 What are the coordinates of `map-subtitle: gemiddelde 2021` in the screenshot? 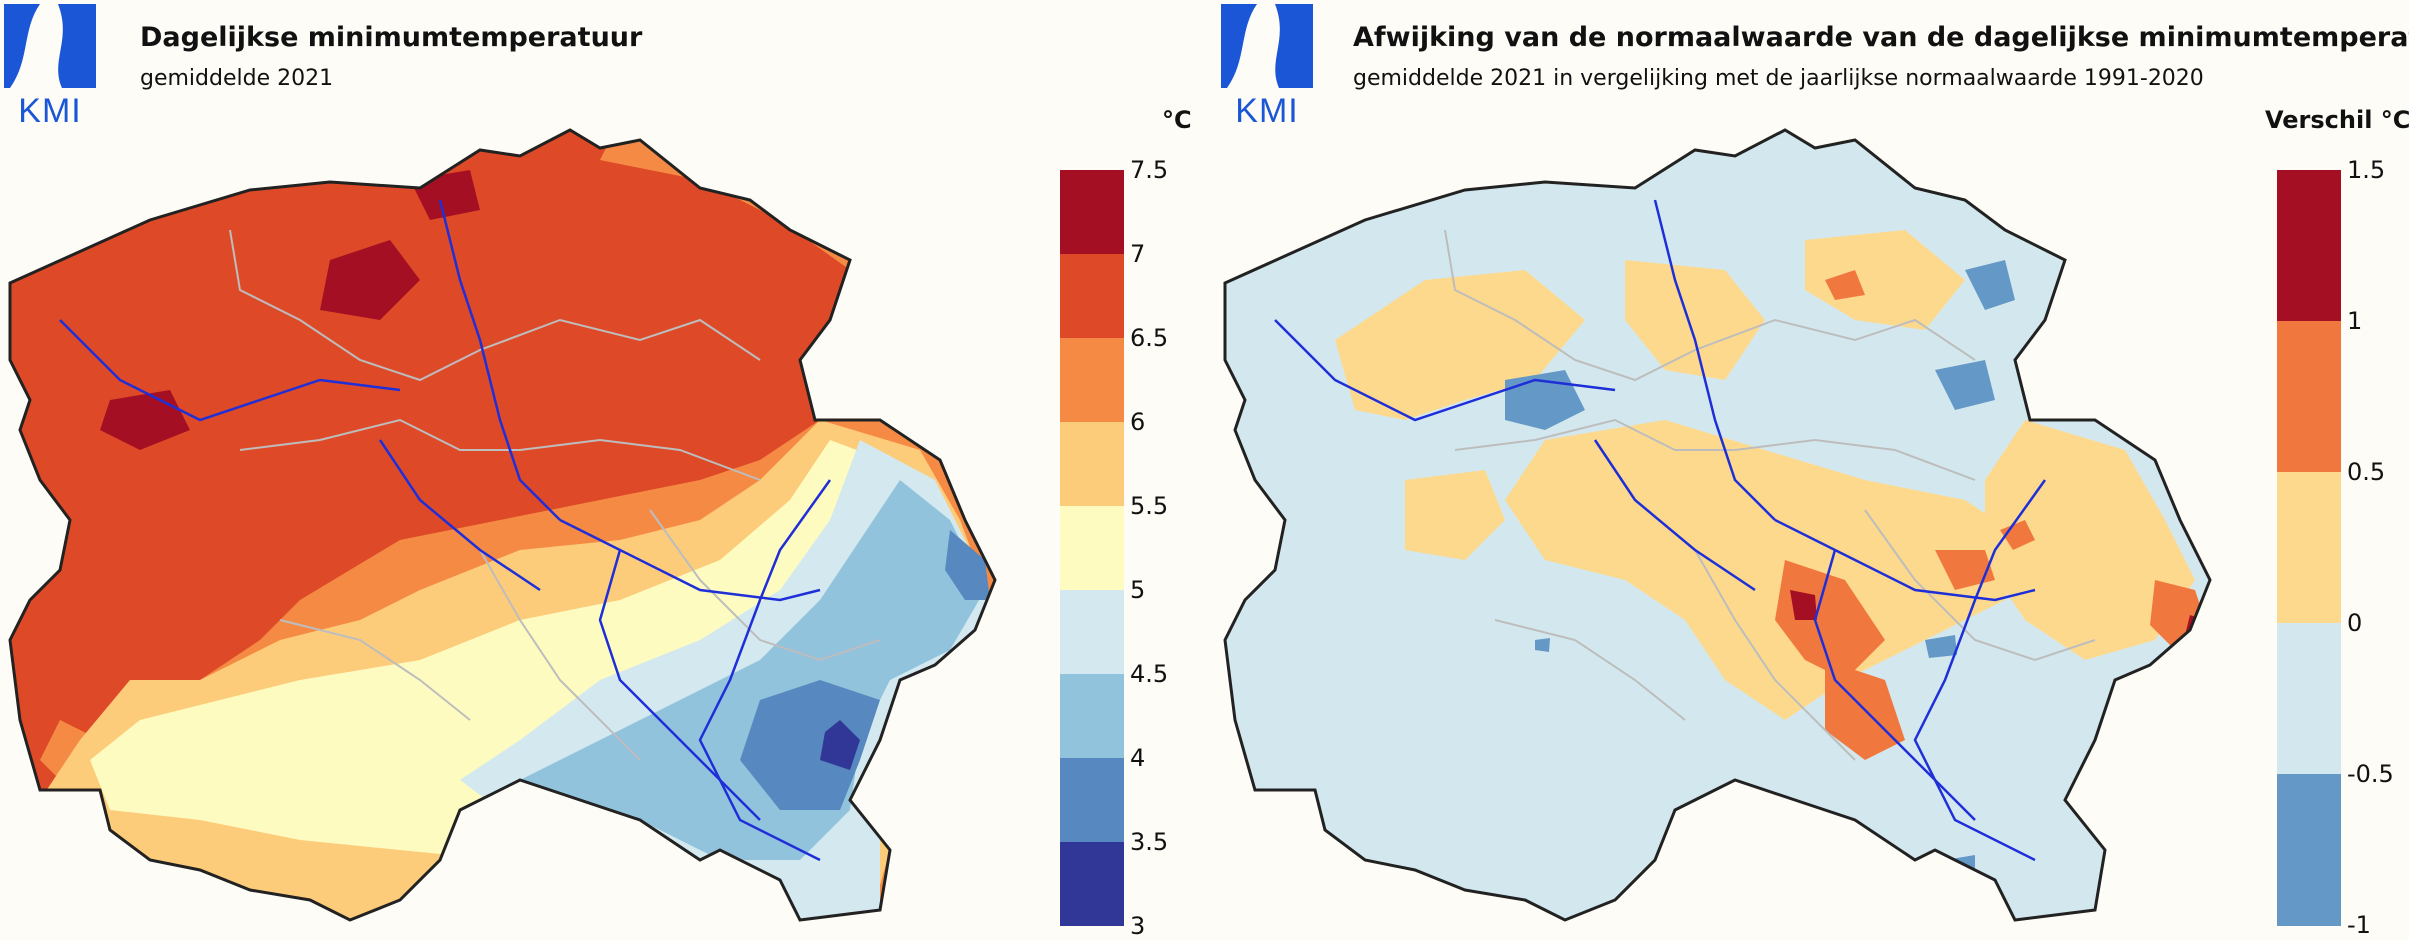 It's located at (237, 78).